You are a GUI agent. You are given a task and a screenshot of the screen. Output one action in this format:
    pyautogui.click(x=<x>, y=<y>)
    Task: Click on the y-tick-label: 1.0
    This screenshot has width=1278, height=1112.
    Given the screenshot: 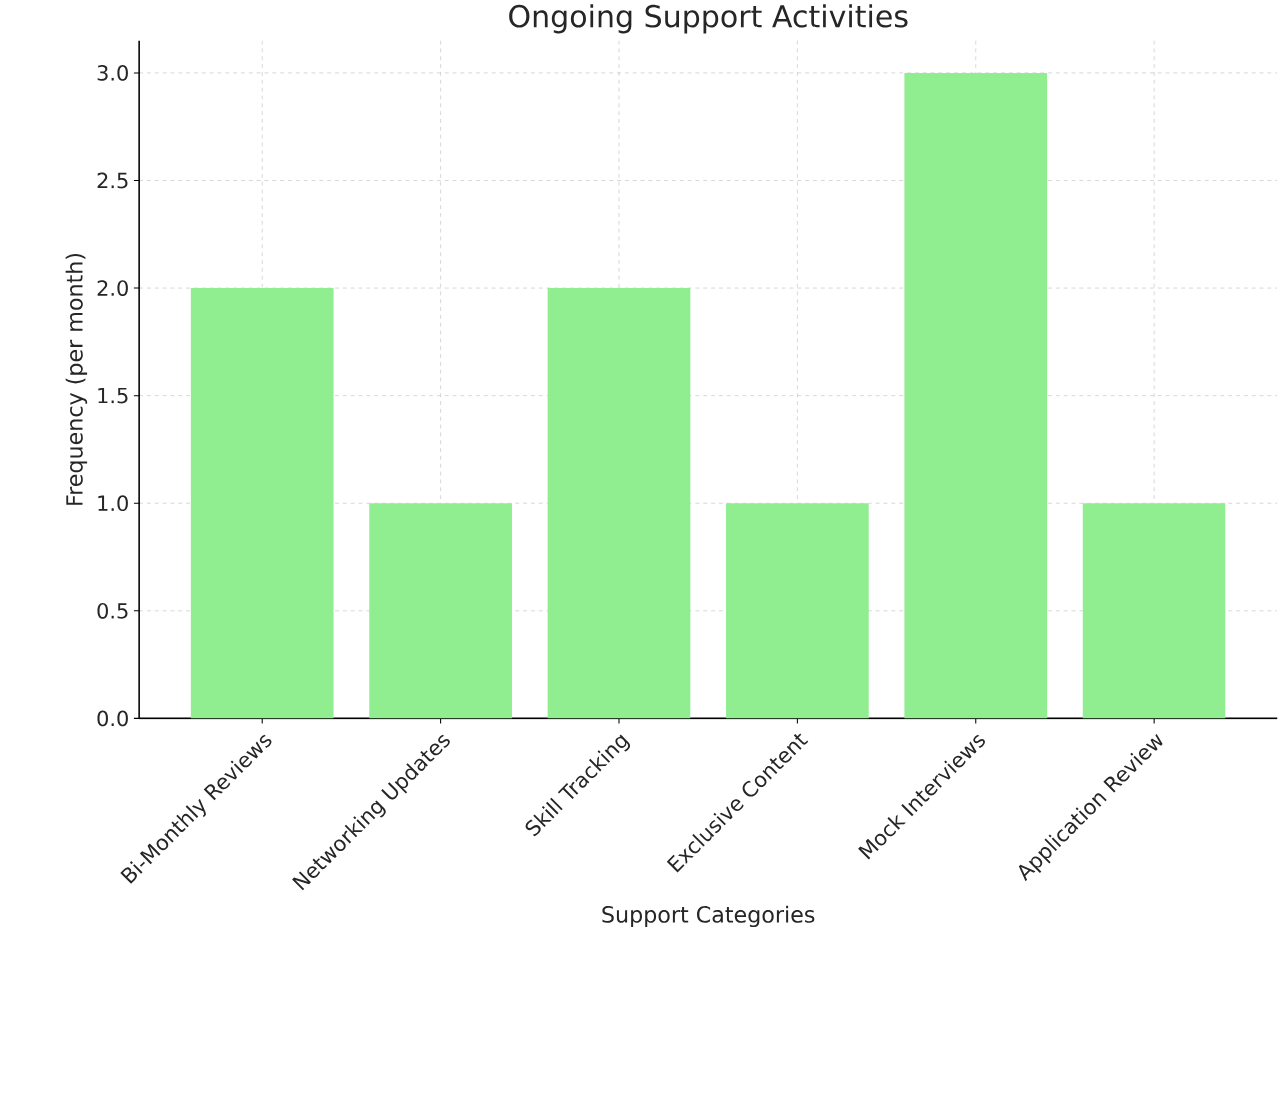 What is the action you would take?
    pyautogui.click(x=113, y=503)
    